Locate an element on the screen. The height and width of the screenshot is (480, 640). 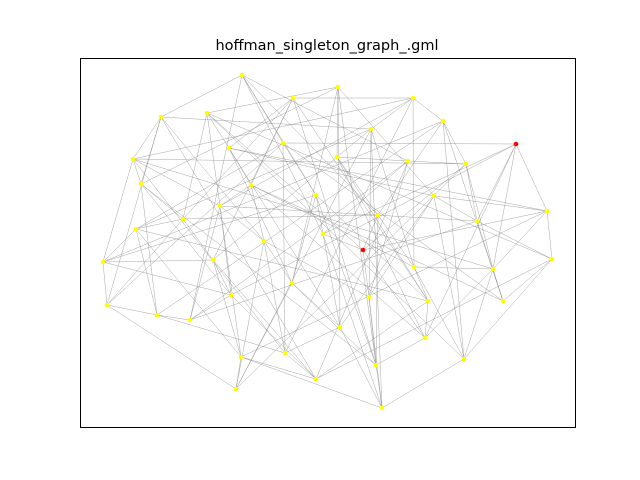
figure-title: hoffman_singleton_graph_.gml is located at coordinates (326, 46).